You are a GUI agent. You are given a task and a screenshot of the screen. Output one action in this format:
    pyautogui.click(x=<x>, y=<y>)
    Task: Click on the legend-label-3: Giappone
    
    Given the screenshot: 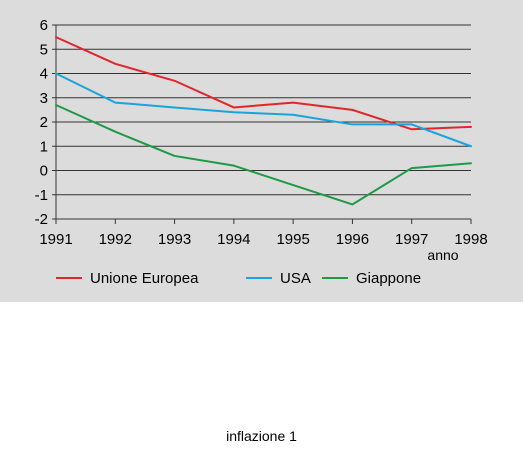 What is the action you would take?
    pyautogui.click(x=388, y=278)
    